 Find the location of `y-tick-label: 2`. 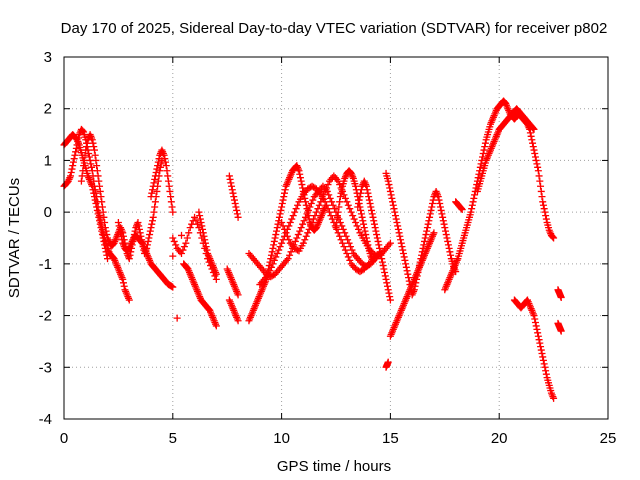

y-tick-label: 2 is located at coordinates (48, 109).